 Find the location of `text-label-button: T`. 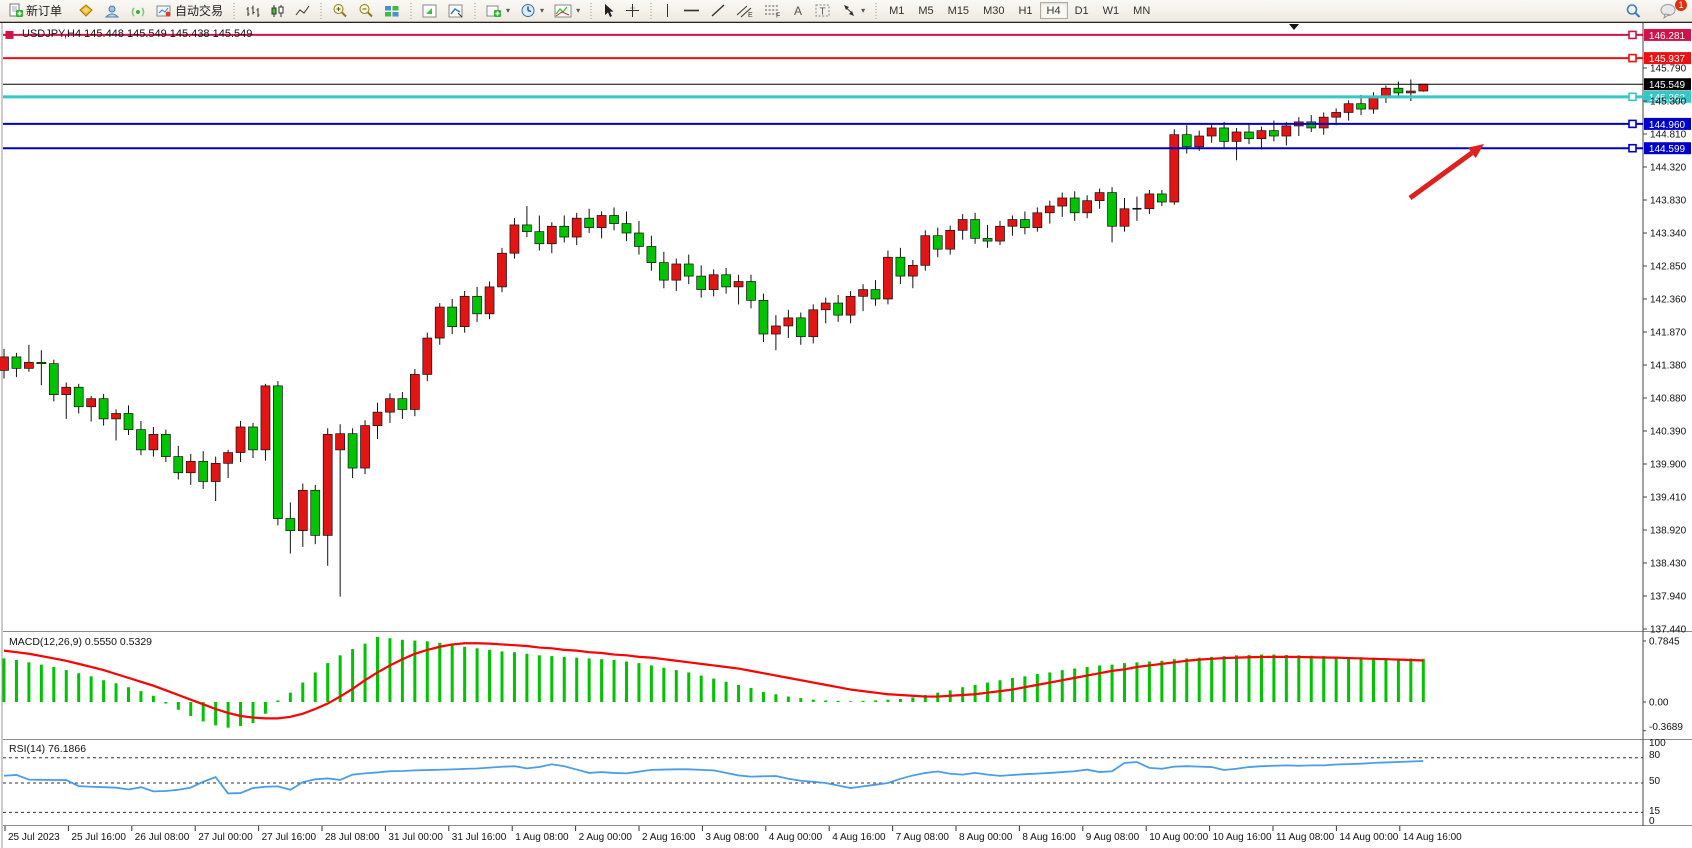

text-label-button: T is located at coordinates (823, 10).